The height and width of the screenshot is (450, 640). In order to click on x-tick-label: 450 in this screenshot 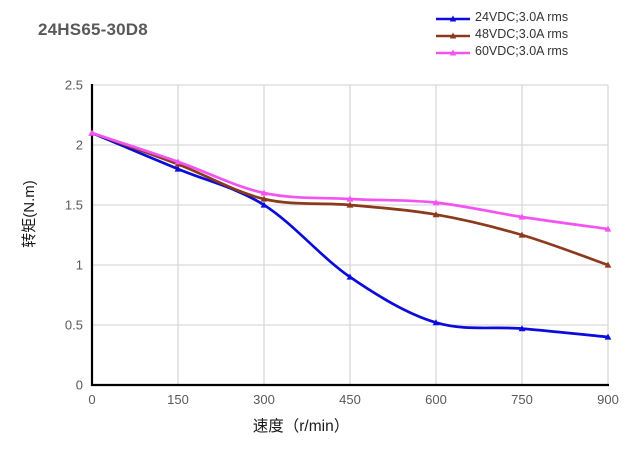, I will do `click(350, 399)`.